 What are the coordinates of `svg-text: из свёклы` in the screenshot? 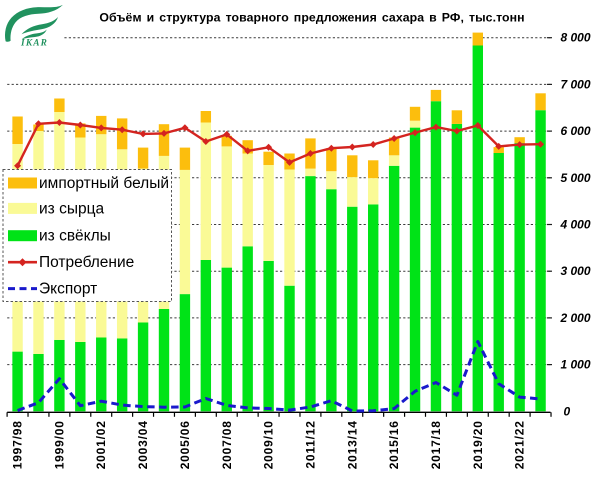 It's located at (75, 236).